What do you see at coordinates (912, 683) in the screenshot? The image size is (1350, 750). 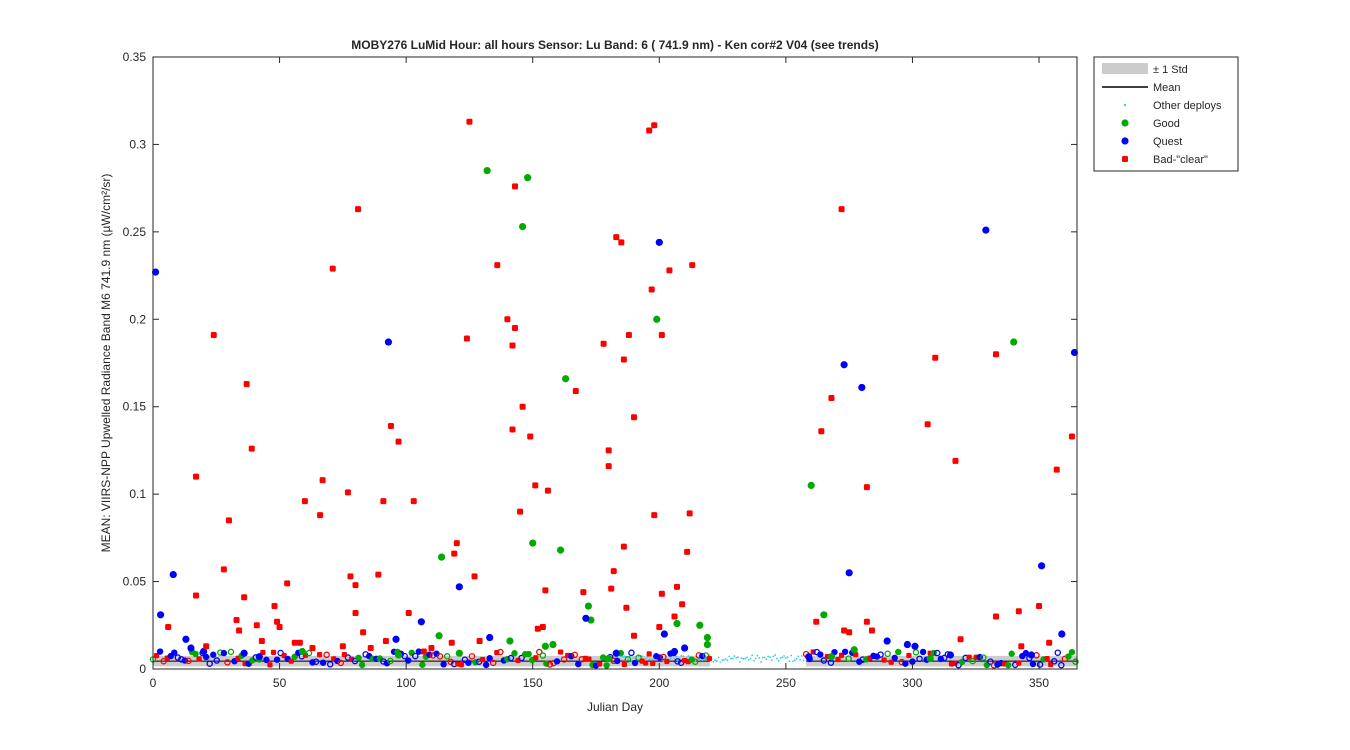 I see `x-tick-label: 300` at bounding box center [912, 683].